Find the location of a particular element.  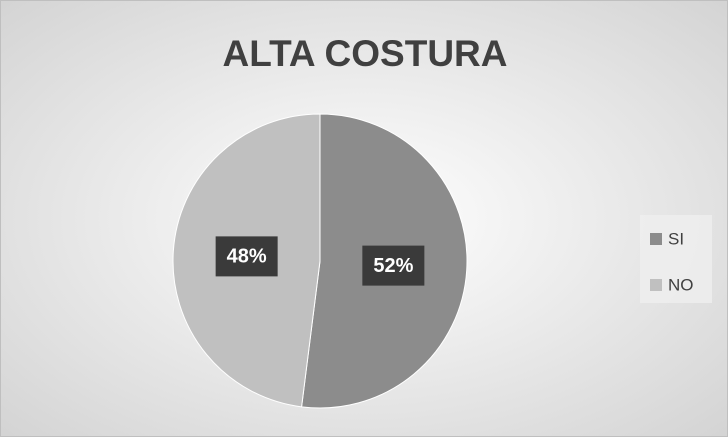

legend-label: NO is located at coordinates (681, 284).